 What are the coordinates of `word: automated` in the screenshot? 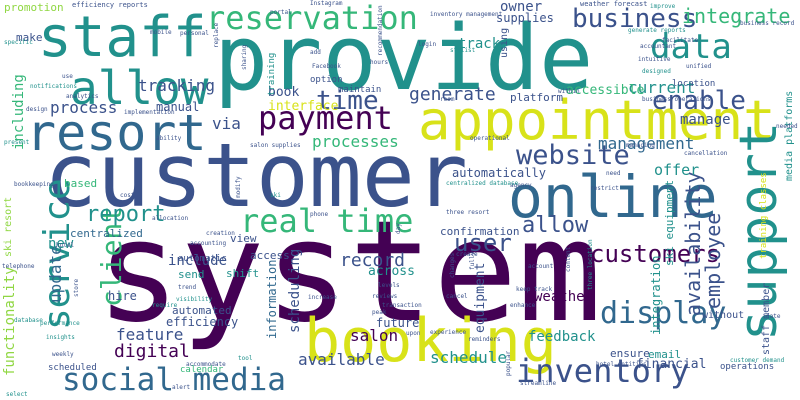 It's located at (202, 310).